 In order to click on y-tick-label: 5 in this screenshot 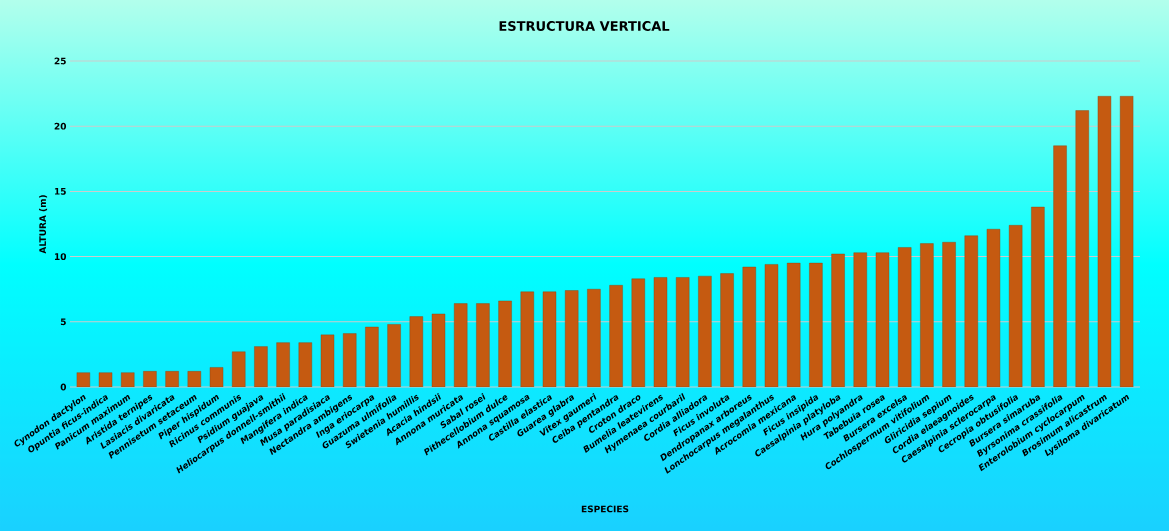, I will do `click(63, 322)`.